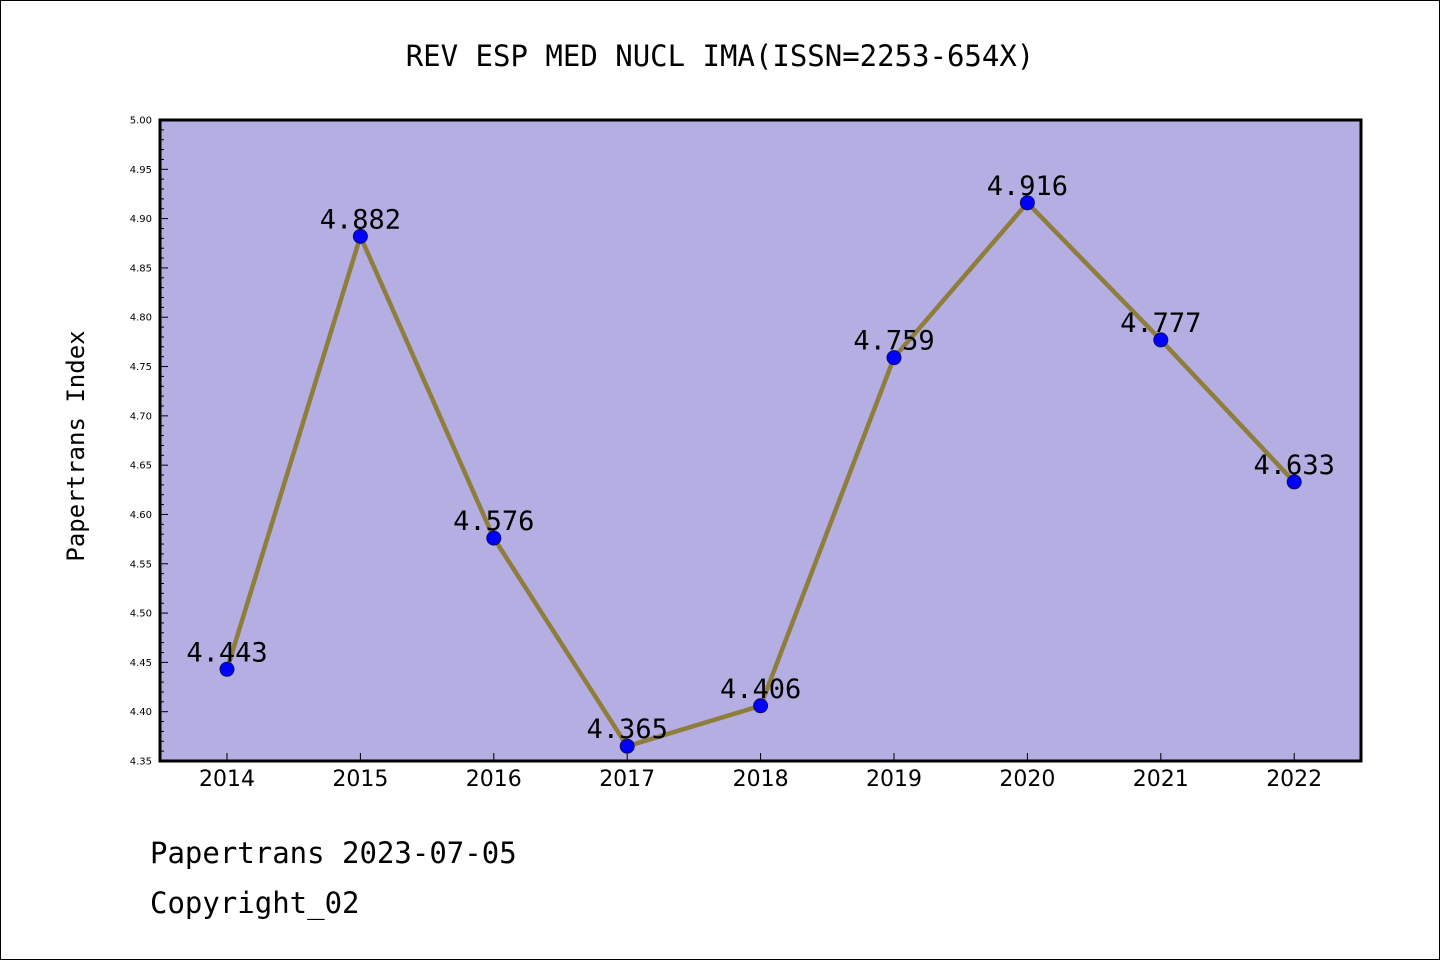  I want to click on y-tick-label: 4.60, so click(141, 515).